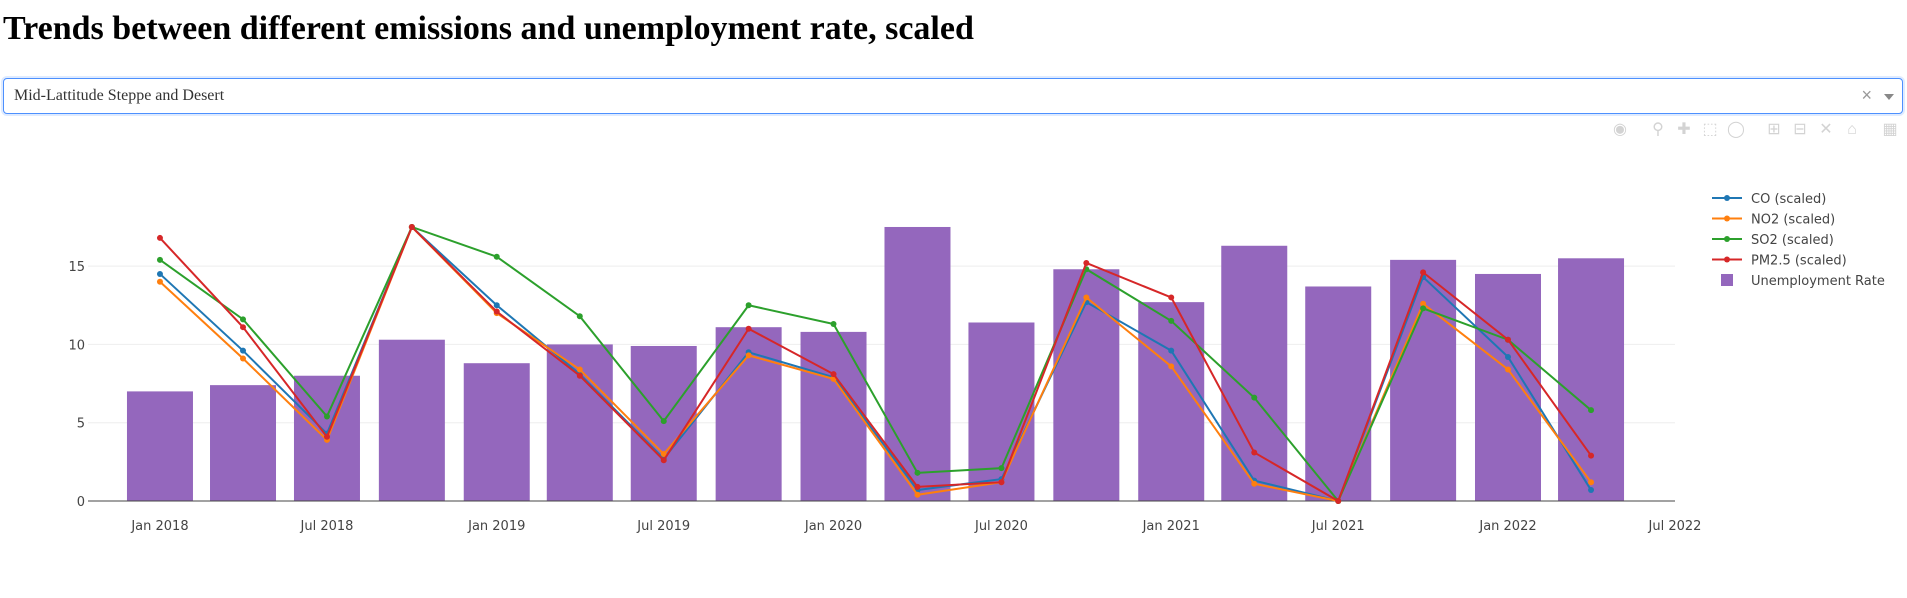  I want to click on dropdown-selected-value: Mid-Lattitude Steppe and Desert, so click(119, 95).